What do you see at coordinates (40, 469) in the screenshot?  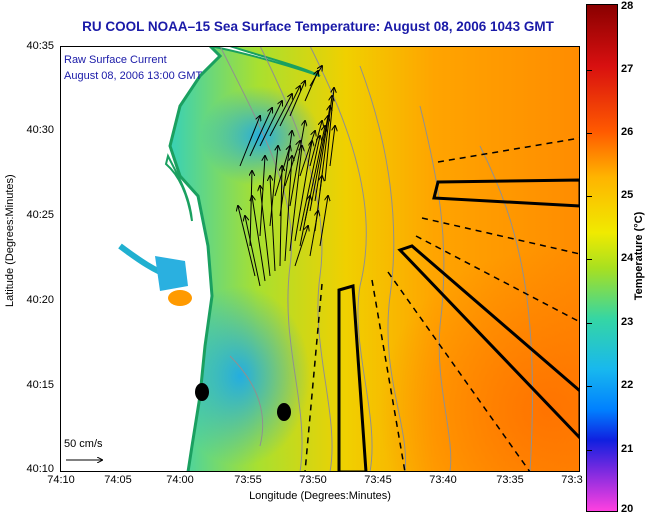 I see `y-tick-label: 40:10` at bounding box center [40, 469].